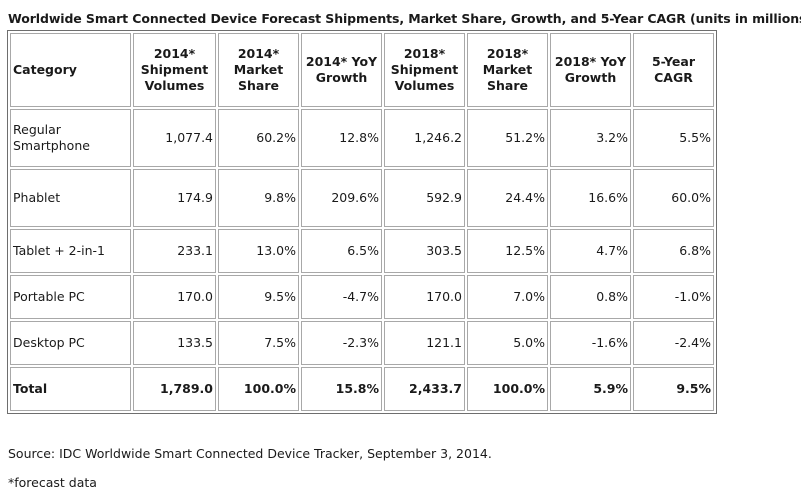 The width and height of the screenshot is (801, 492). Describe the element at coordinates (507, 138) in the screenshot. I see `value-cell: 51.2%` at that location.